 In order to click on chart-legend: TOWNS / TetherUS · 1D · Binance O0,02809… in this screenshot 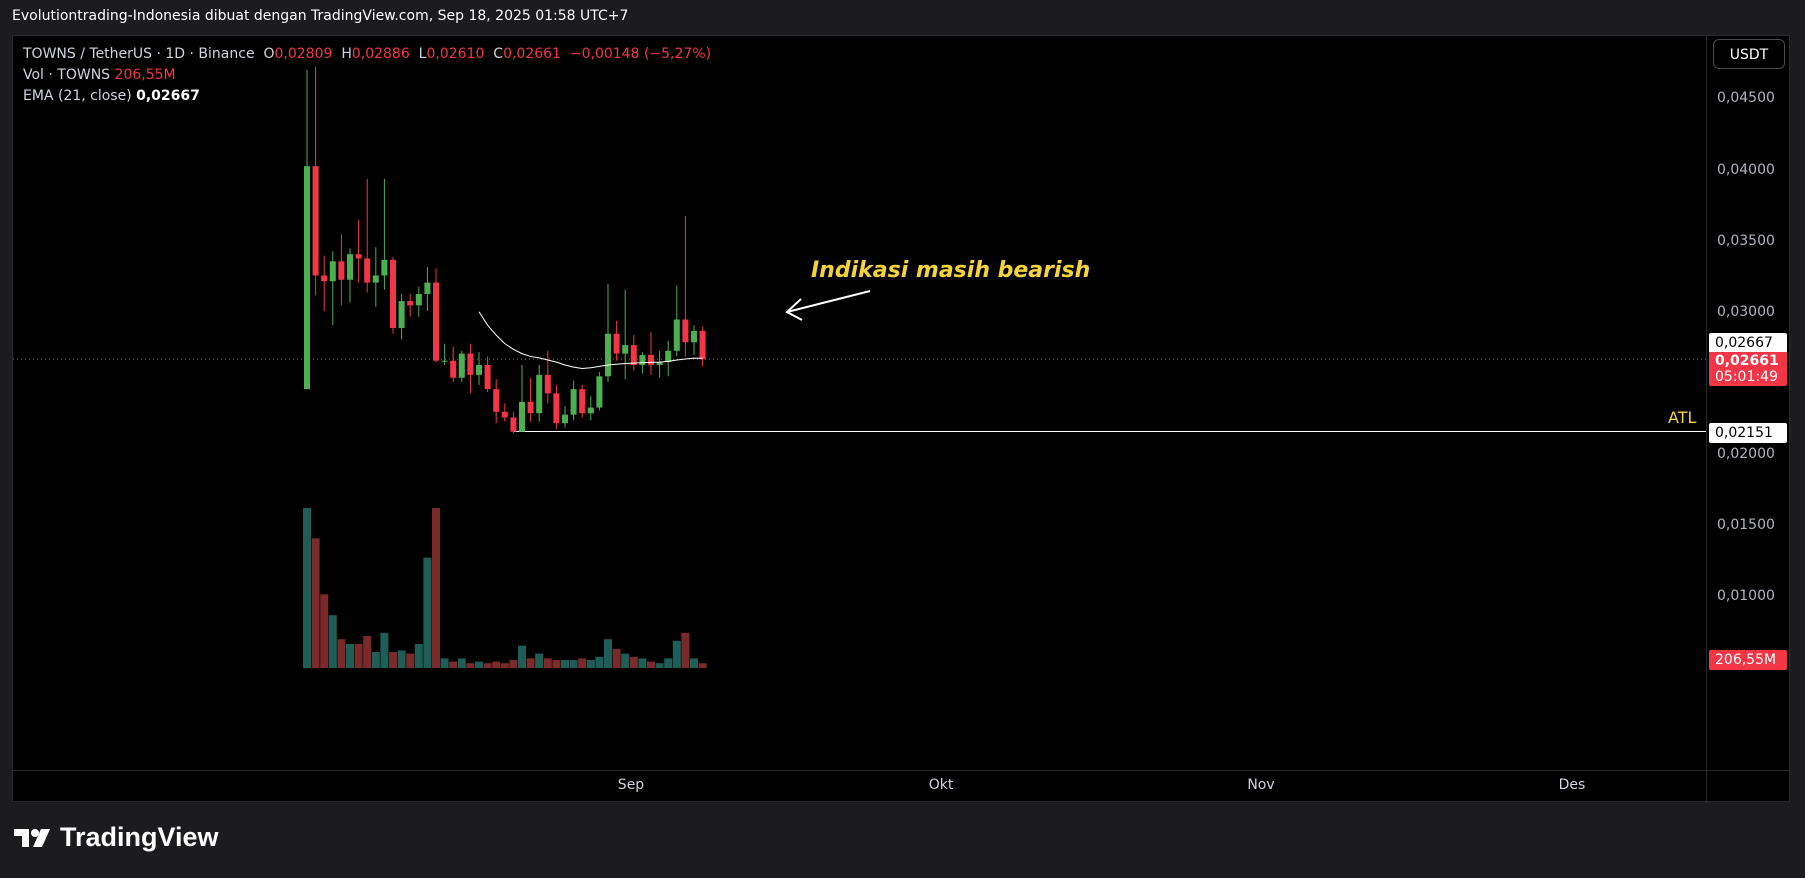, I will do `click(367, 75)`.